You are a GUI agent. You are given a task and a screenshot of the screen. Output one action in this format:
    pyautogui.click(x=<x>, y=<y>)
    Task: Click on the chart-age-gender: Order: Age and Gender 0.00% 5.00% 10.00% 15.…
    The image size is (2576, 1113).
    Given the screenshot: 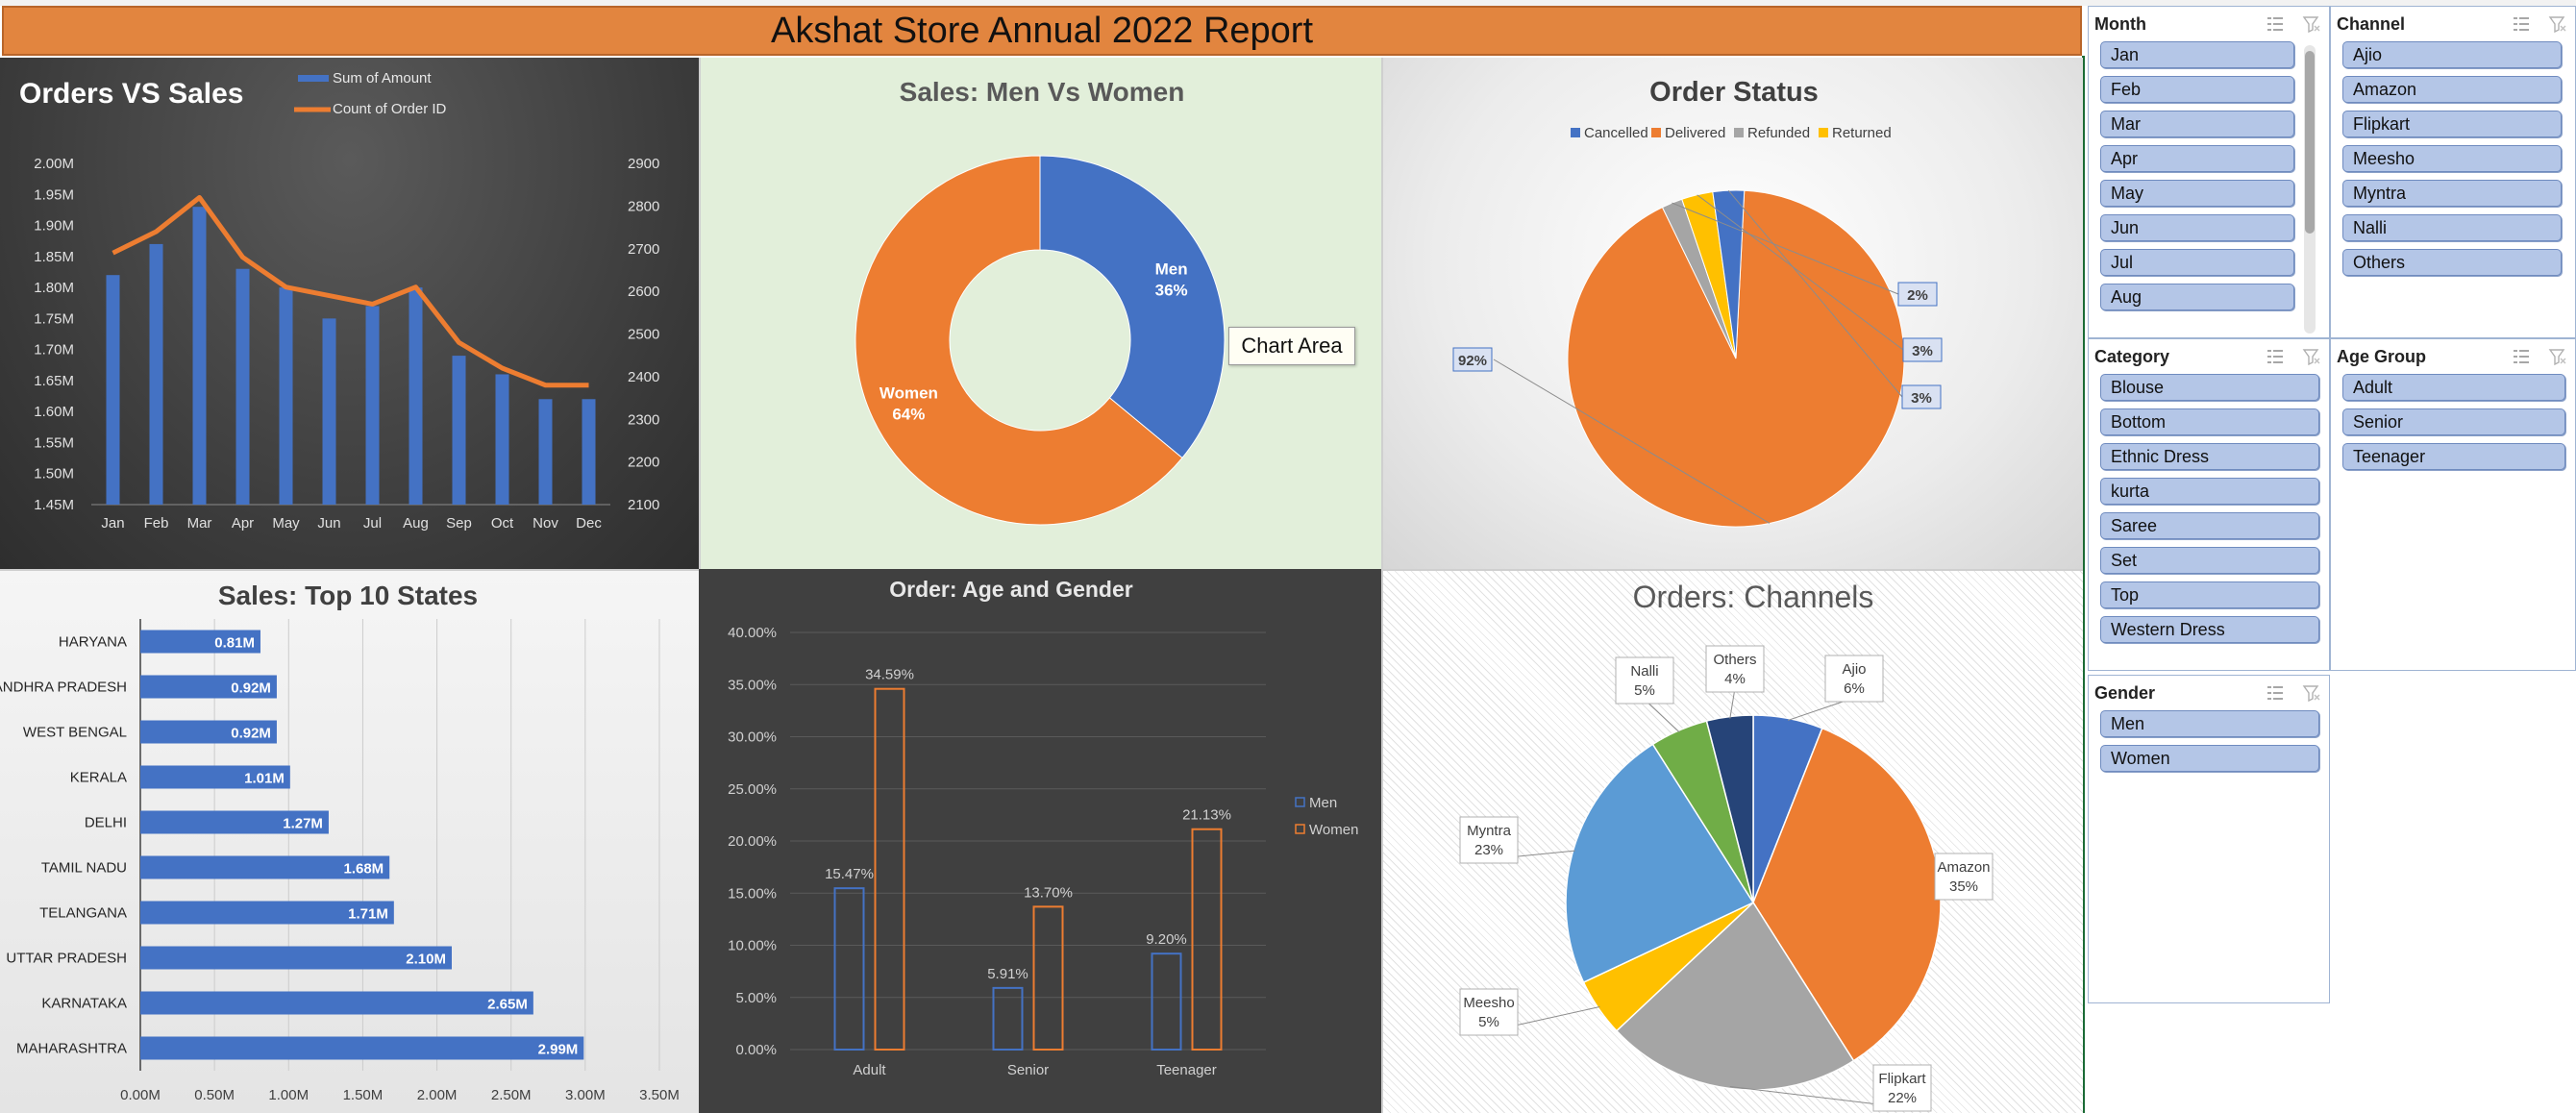 What is the action you would take?
    pyautogui.click(x=1040, y=841)
    